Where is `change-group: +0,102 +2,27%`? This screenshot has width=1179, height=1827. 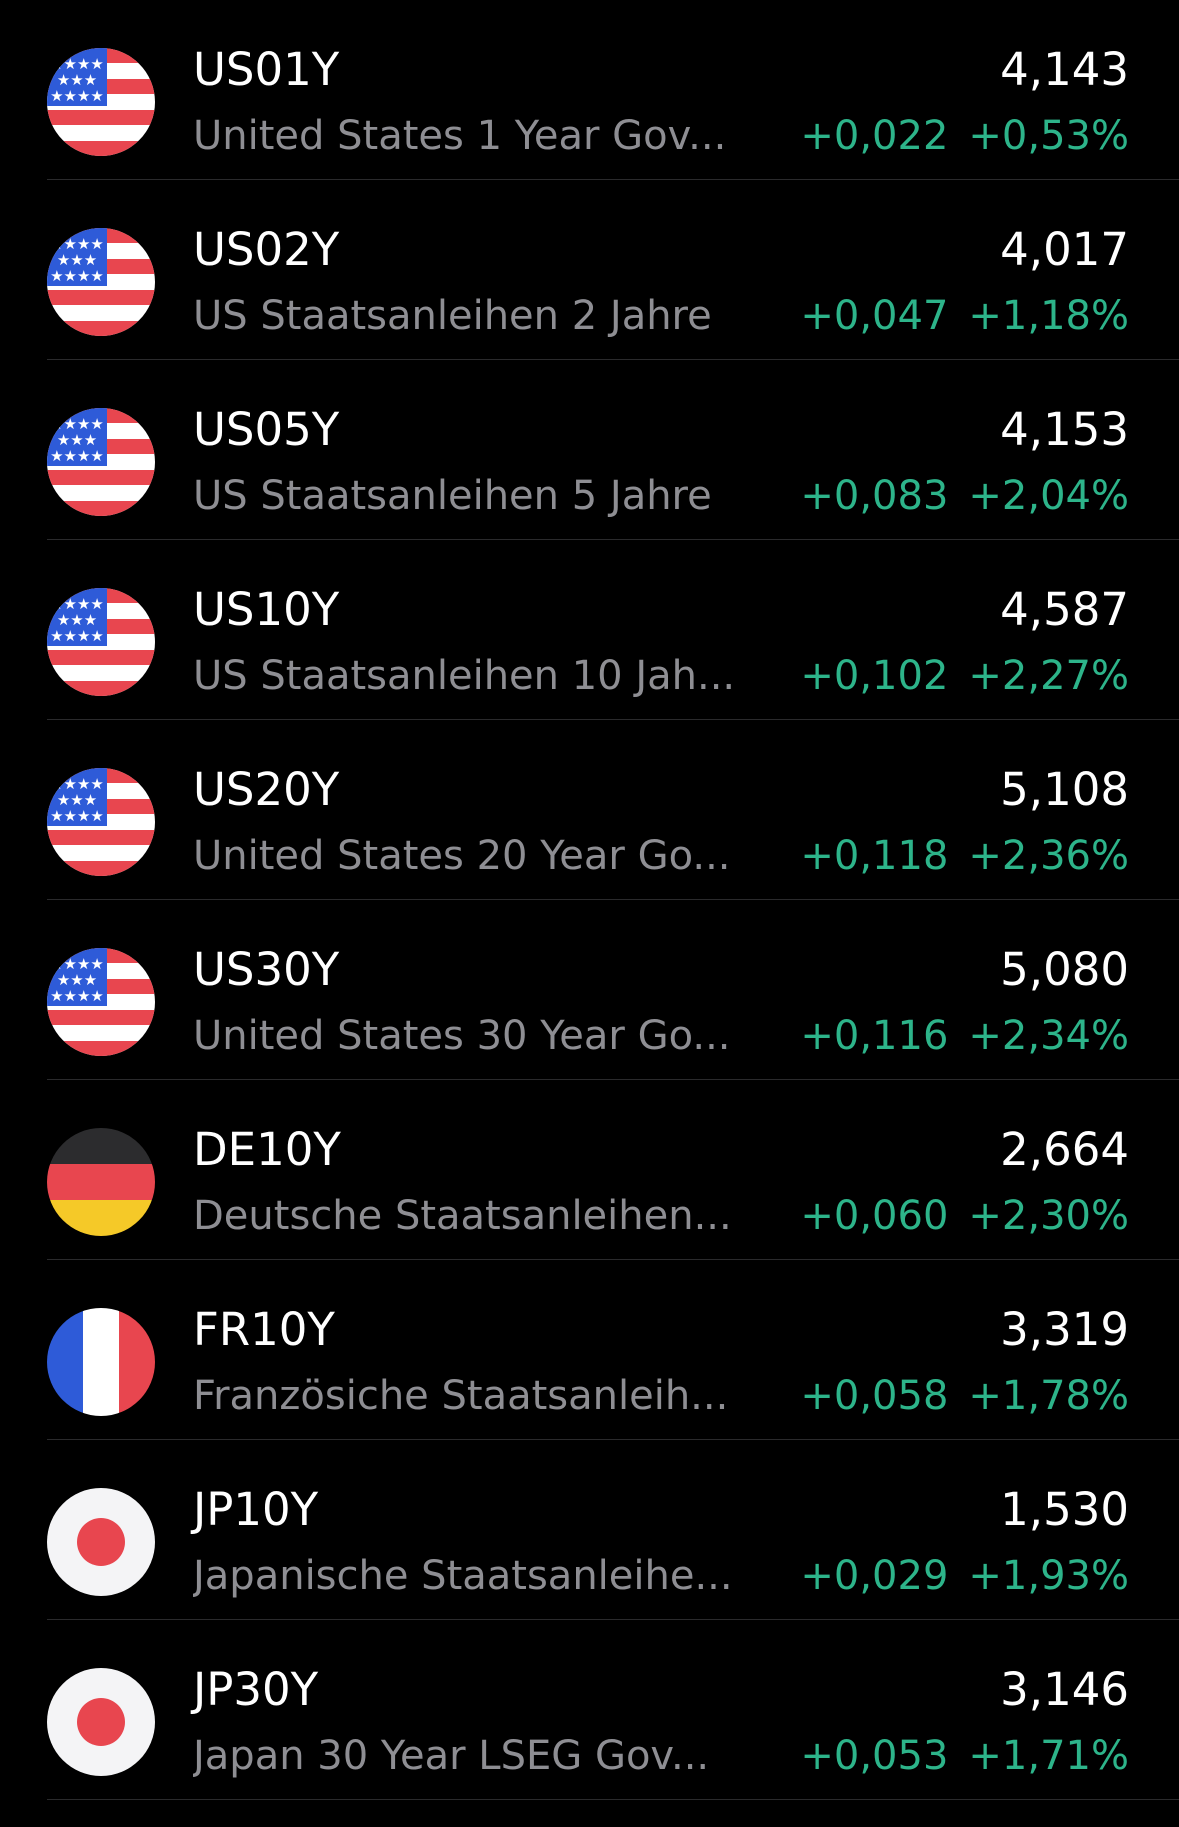
change-group: +0,102 +2,27% is located at coordinates (964, 676).